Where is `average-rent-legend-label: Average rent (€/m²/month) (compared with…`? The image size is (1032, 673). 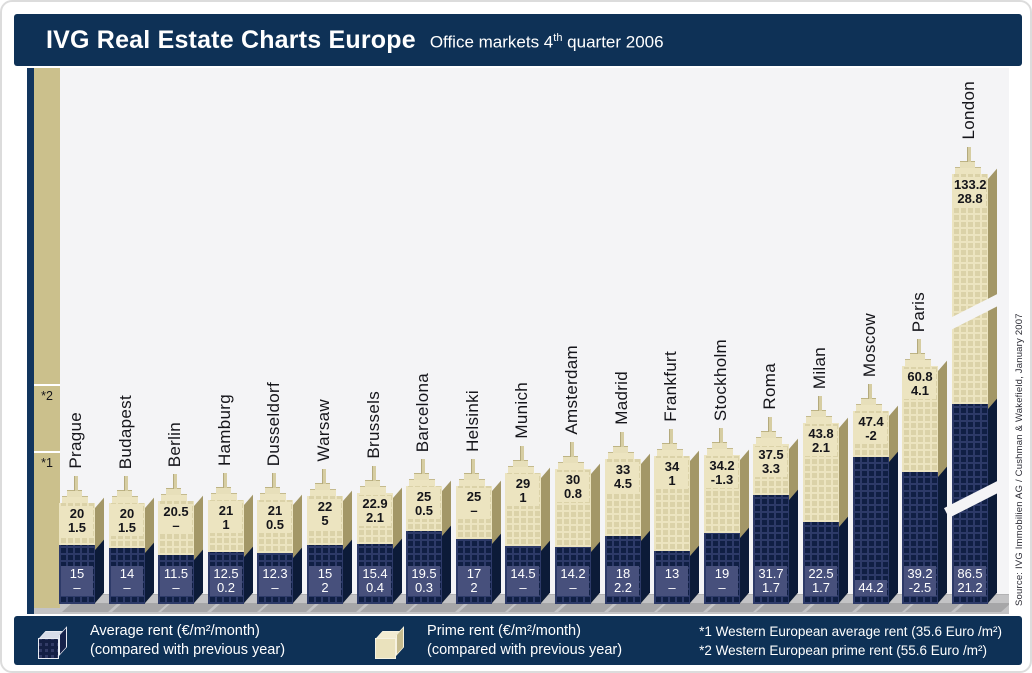
average-rent-legend-label: Average rent (€/m²/month) (compared with… is located at coordinates (188, 640).